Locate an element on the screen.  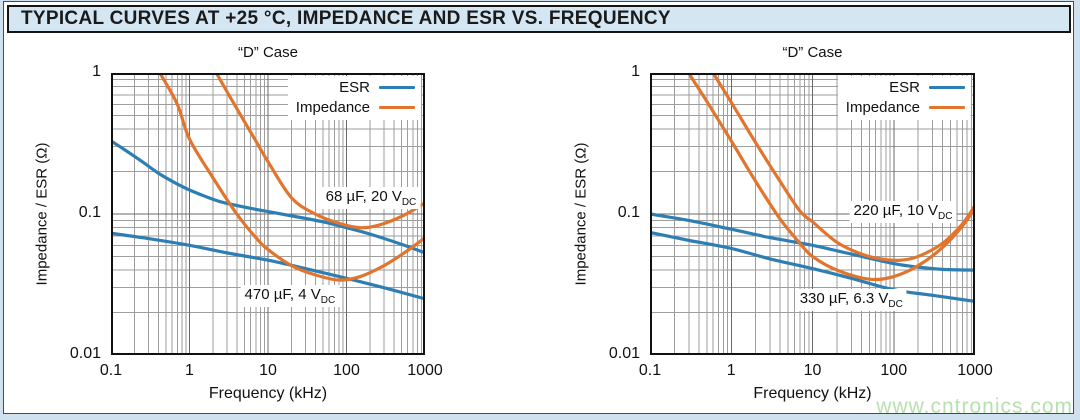
chart-right-x-axis-label: Frequency (kHz) is located at coordinates (812, 393).